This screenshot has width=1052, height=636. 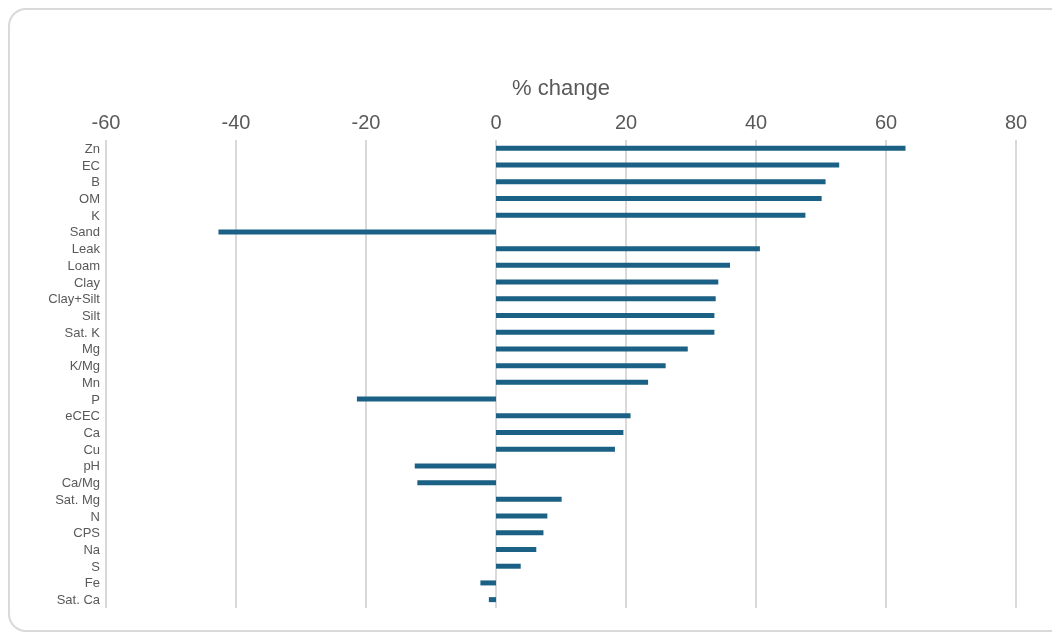 I want to click on y-tick-label: P, so click(x=95, y=399).